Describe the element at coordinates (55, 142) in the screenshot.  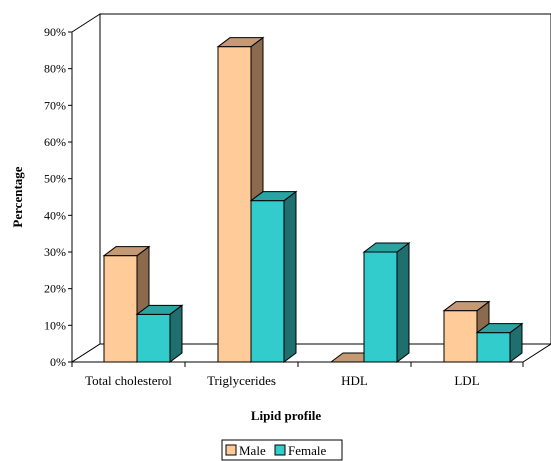
I see `y-tick-label: 60%` at that location.